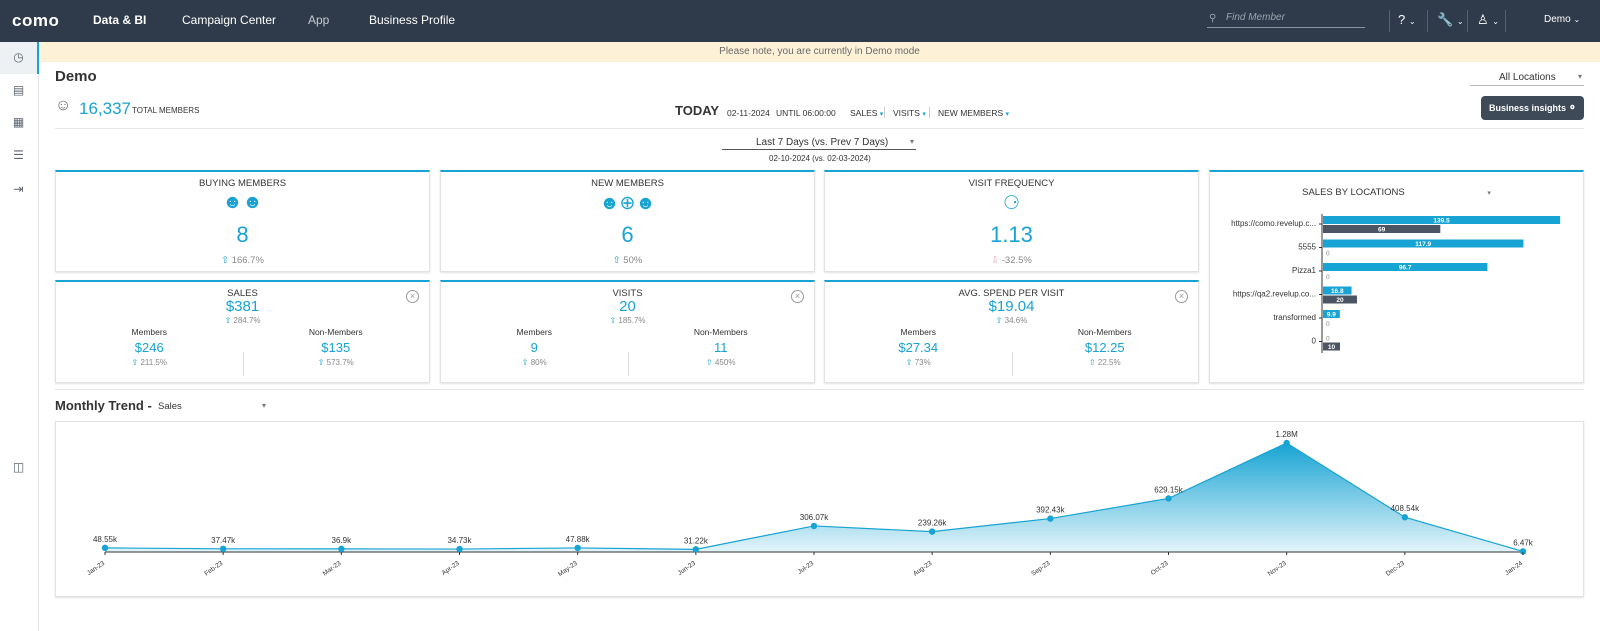 This screenshot has width=1600, height=631. I want to click on location-select: All Locations ▾, so click(1527, 79).